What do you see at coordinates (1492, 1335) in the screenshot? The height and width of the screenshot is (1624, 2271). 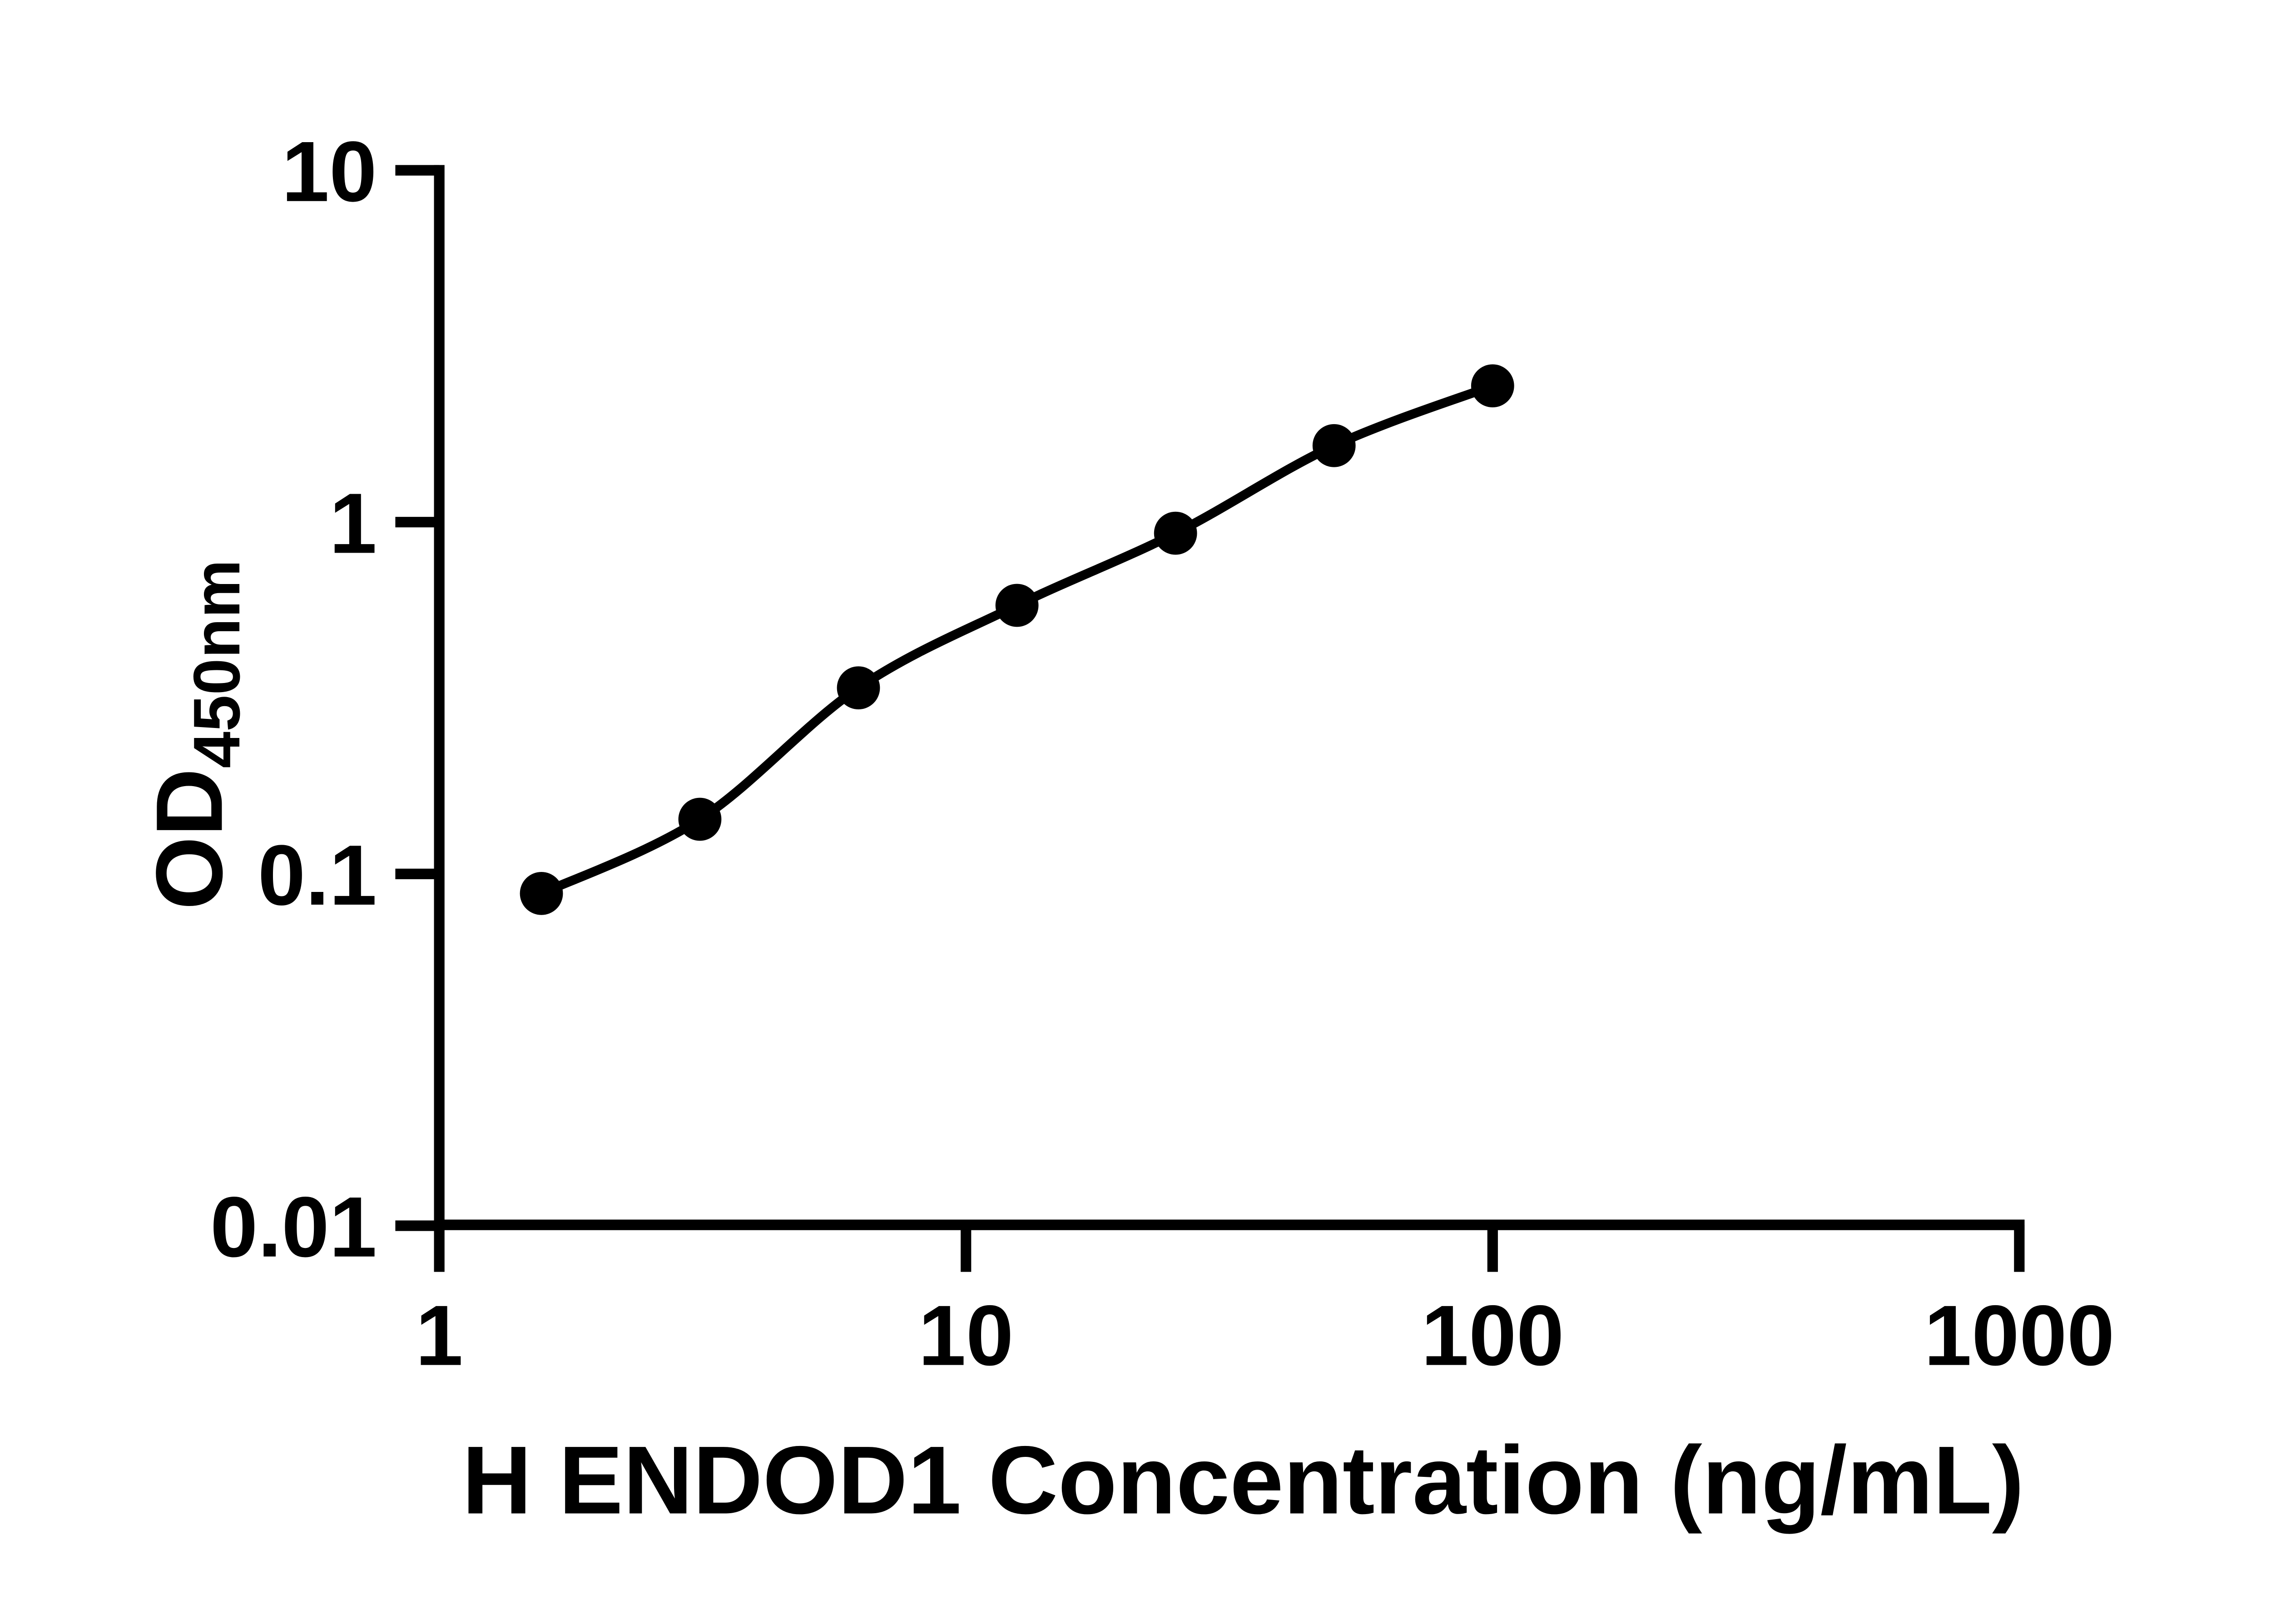 I see `x-tick-label: 100` at bounding box center [1492, 1335].